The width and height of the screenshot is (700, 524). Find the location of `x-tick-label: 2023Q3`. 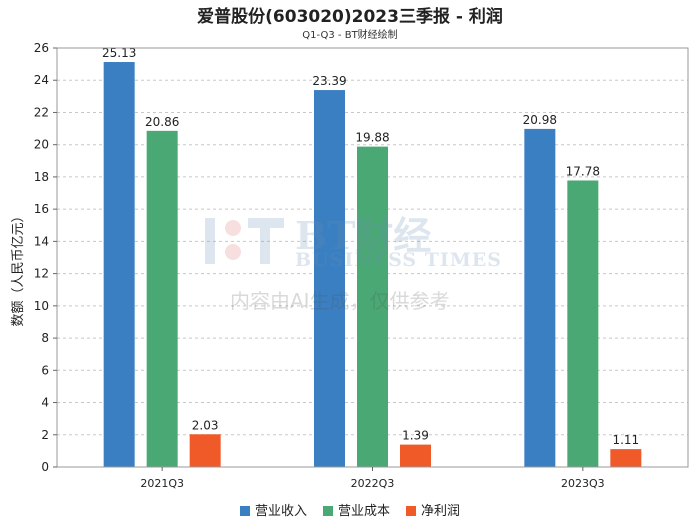

x-tick-label: 2023Q3 is located at coordinates (583, 483).